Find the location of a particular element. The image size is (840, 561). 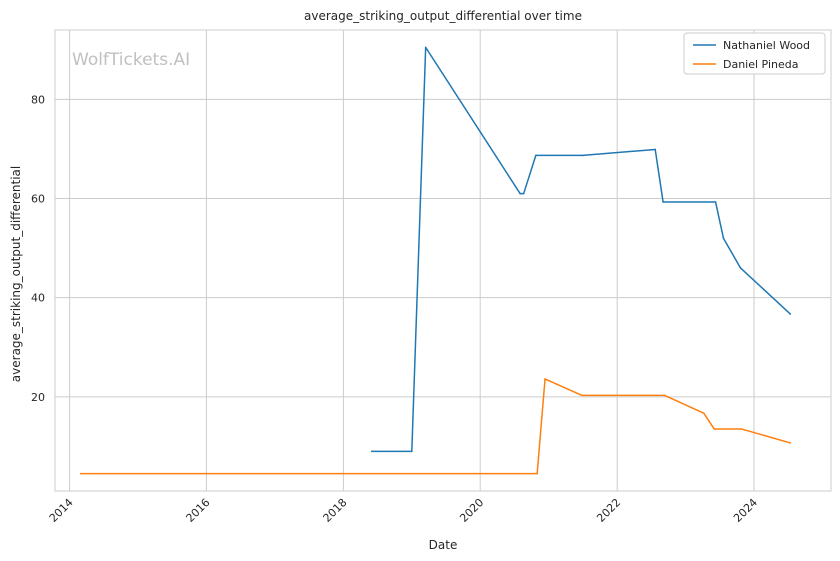

watermark-text: WolfTickets.AI is located at coordinates (131, 60).